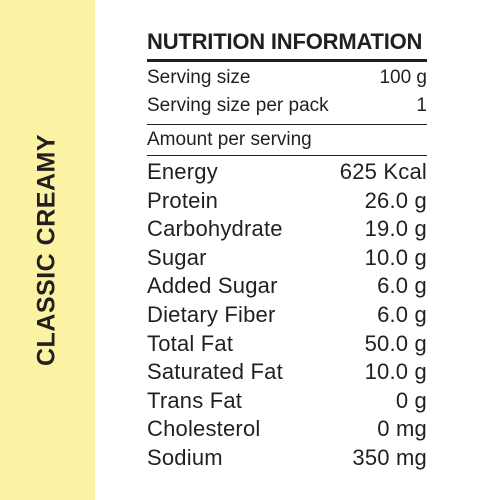 This screenshot has width=500, height=500. What do you see at coordinates (389, 457) in the screenshot?
I see `nutrient-value: 350 mg` at bounding box center [389, 457].